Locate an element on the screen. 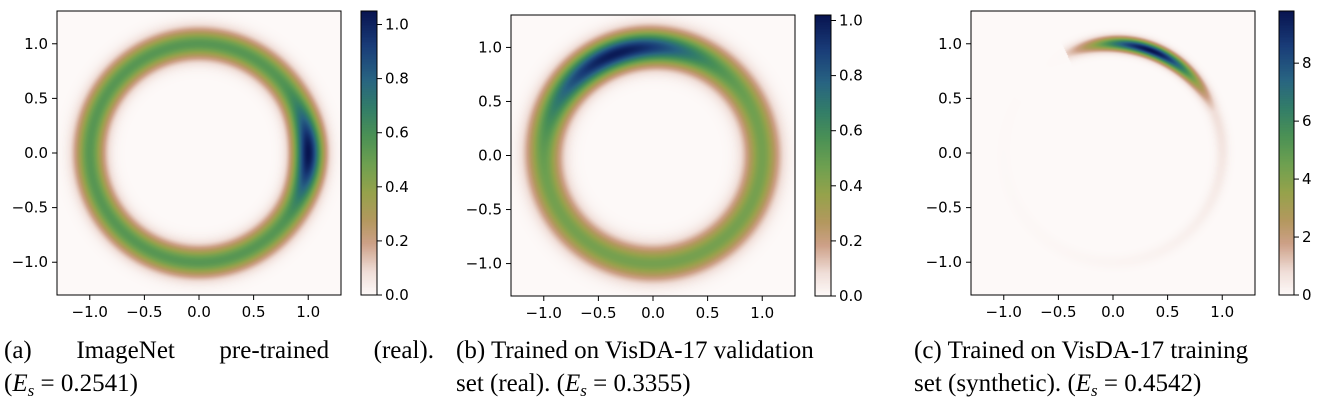 The height and width of the screenshot is (411, 1323). colorbar-tick-label-0-0: 0.0 is located at coordinates (397, 295).